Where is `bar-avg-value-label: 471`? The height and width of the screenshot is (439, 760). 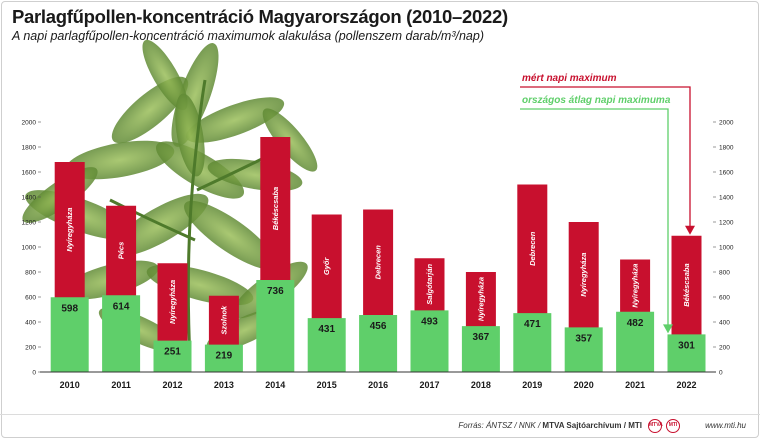
bar-avg-value-label: 471 is located at coordinates (532, 324).